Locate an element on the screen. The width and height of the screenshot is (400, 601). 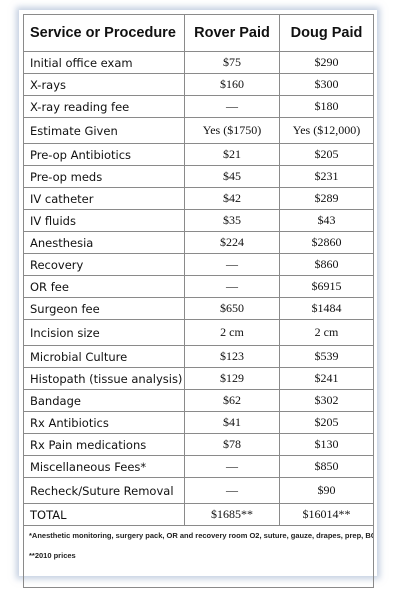
doug-paid-cell: $302 is located at coordinates (326, 400).